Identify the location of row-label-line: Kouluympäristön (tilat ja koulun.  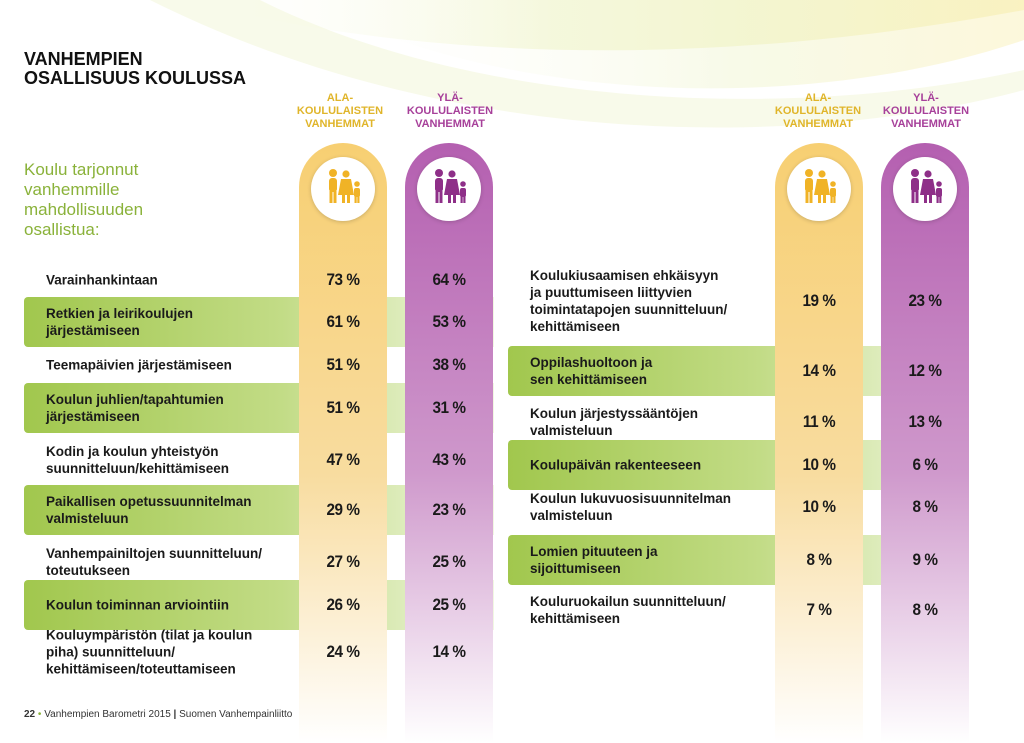
(149, 635).